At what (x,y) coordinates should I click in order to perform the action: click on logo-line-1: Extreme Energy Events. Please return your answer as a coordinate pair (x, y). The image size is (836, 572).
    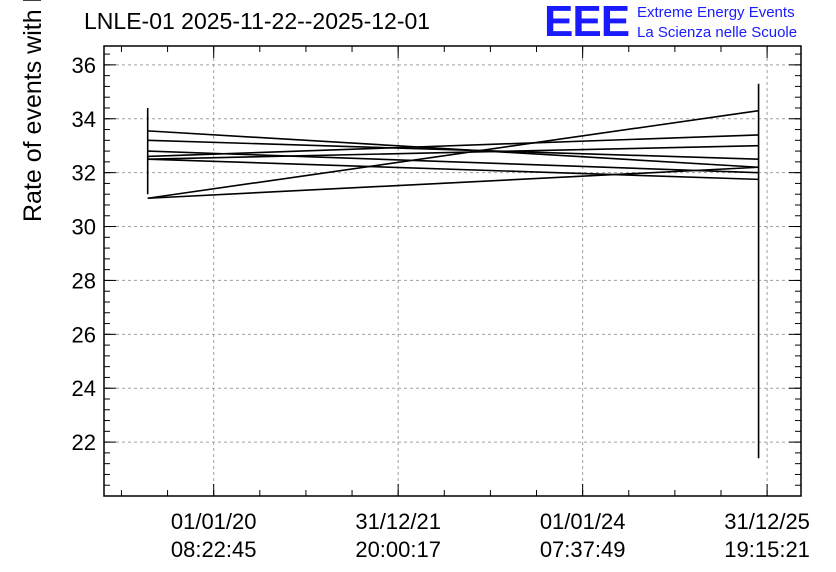
    Looking at the image, I should click on (716, 12).